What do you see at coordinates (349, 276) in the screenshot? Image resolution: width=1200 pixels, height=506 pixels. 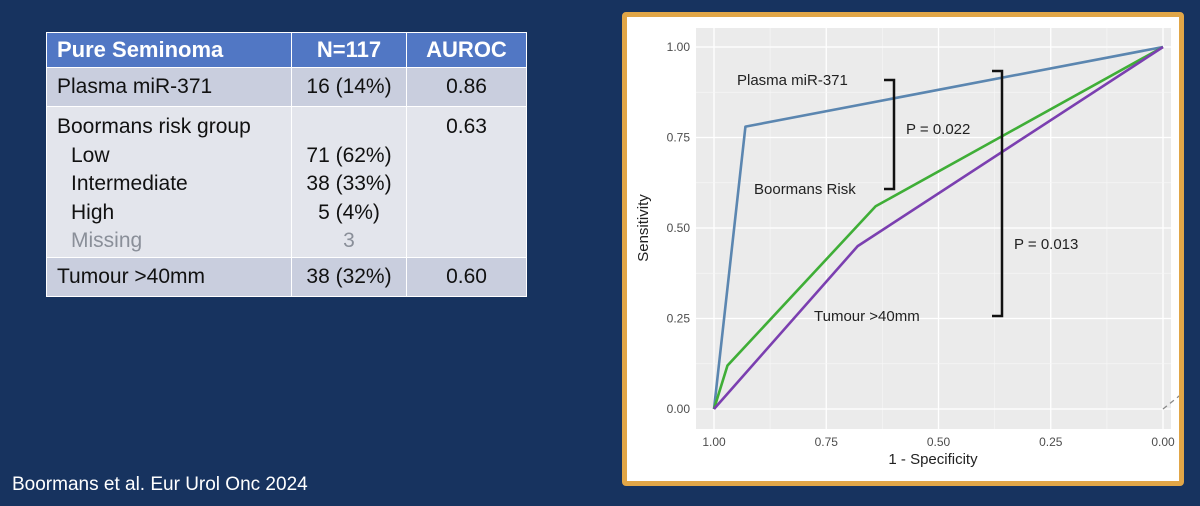 I see `row-n: 38 (32%)` at bounding box center [349, 276].